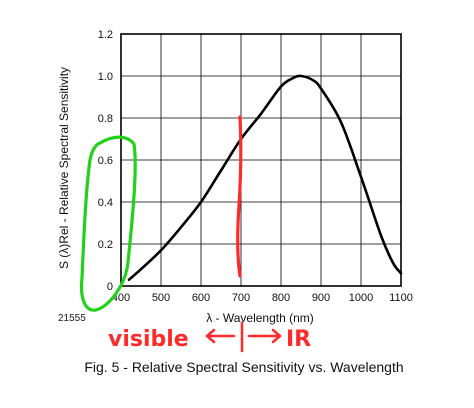 The image size is (474, 408). Describe the element at coordinates (241, 298) in the screenshot. I see `x-tick-label: 700` at that location.